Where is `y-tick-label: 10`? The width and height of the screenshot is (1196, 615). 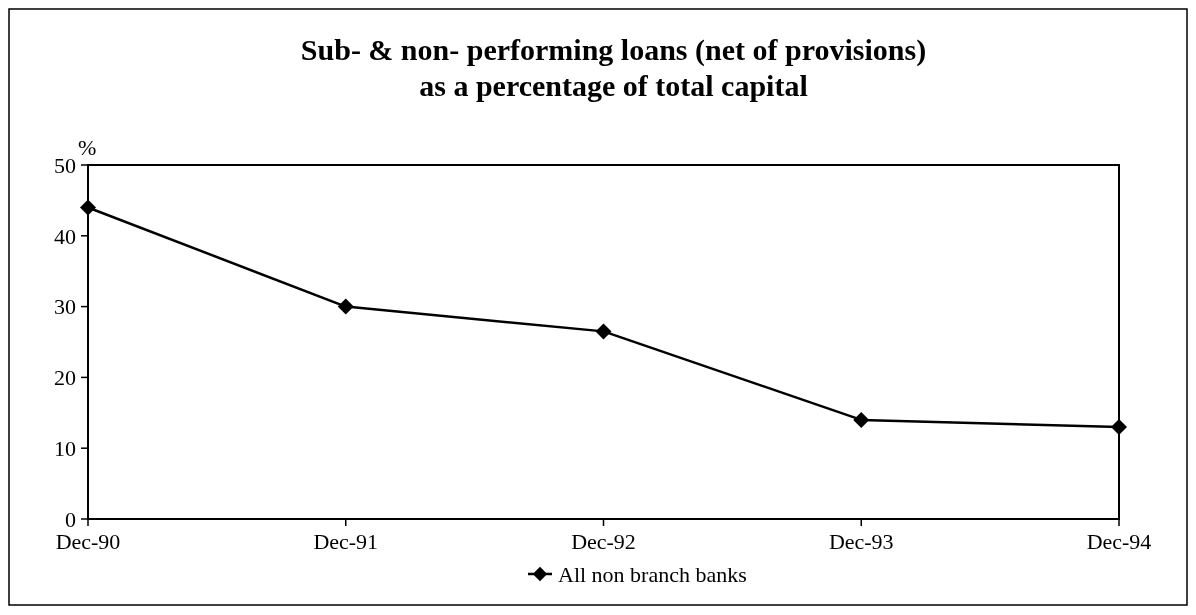 y-tick-label: 10 is located at coordinates (65, 448).